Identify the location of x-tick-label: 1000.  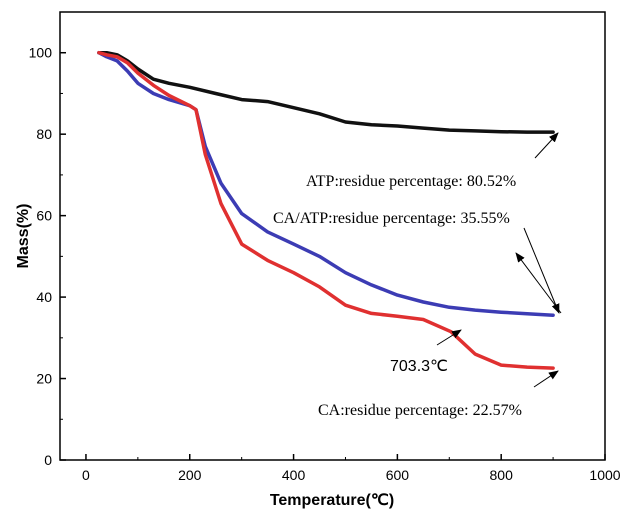
(604, 475).